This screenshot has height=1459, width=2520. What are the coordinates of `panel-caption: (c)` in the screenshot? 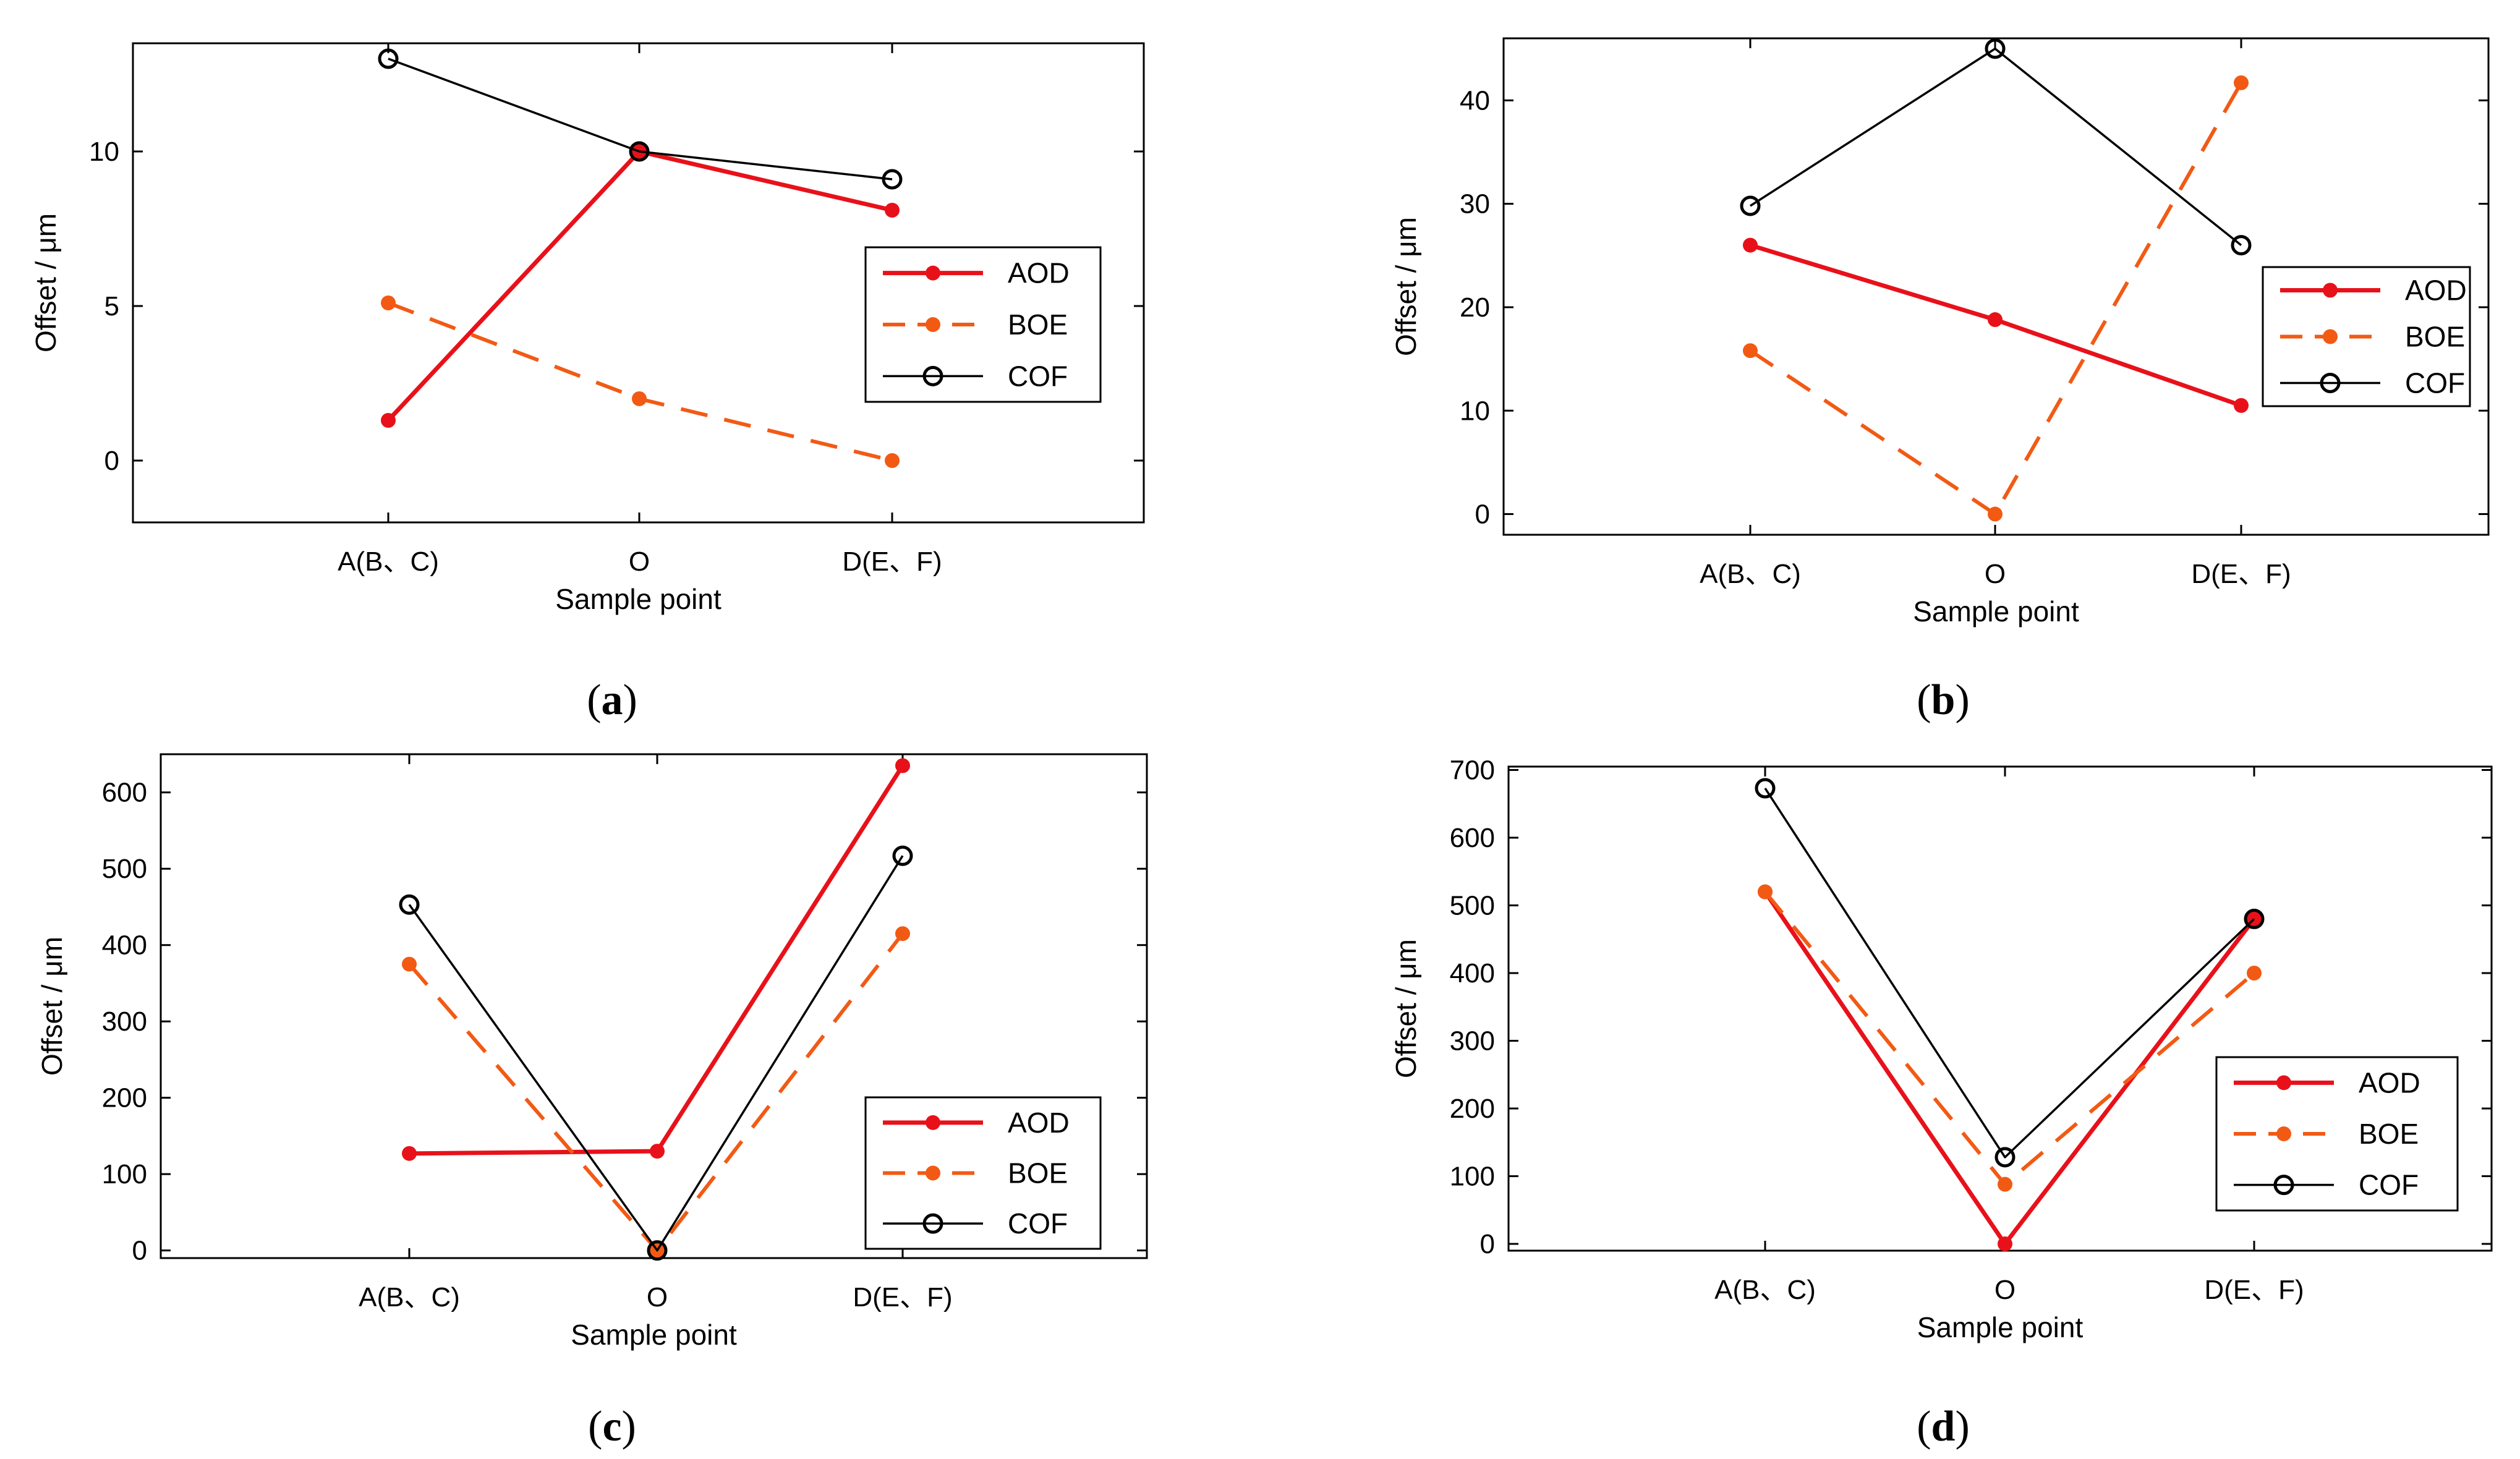 It's located at (612, 1426).